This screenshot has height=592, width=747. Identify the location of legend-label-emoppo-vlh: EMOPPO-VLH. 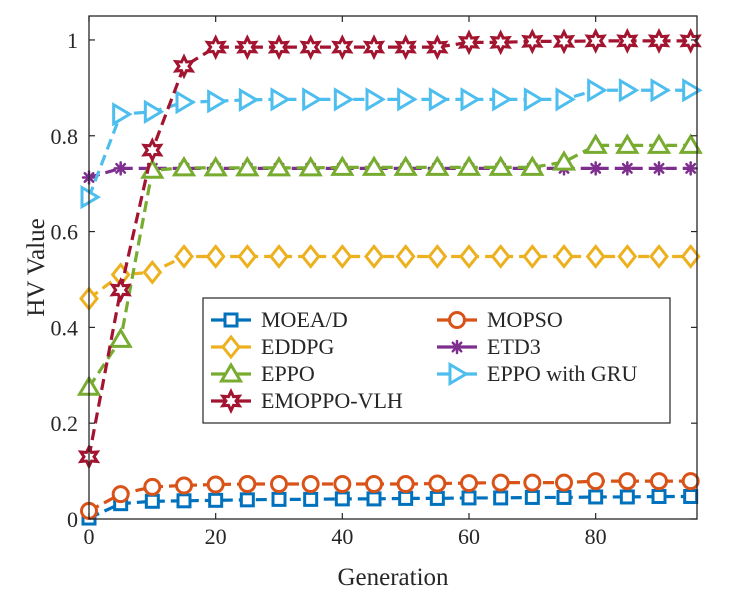
(332, 400).